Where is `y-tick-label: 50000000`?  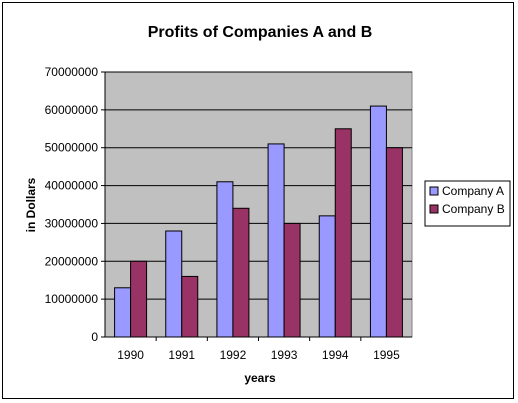 y-tick-label: 50000000 is located at coordinates (72, 148).